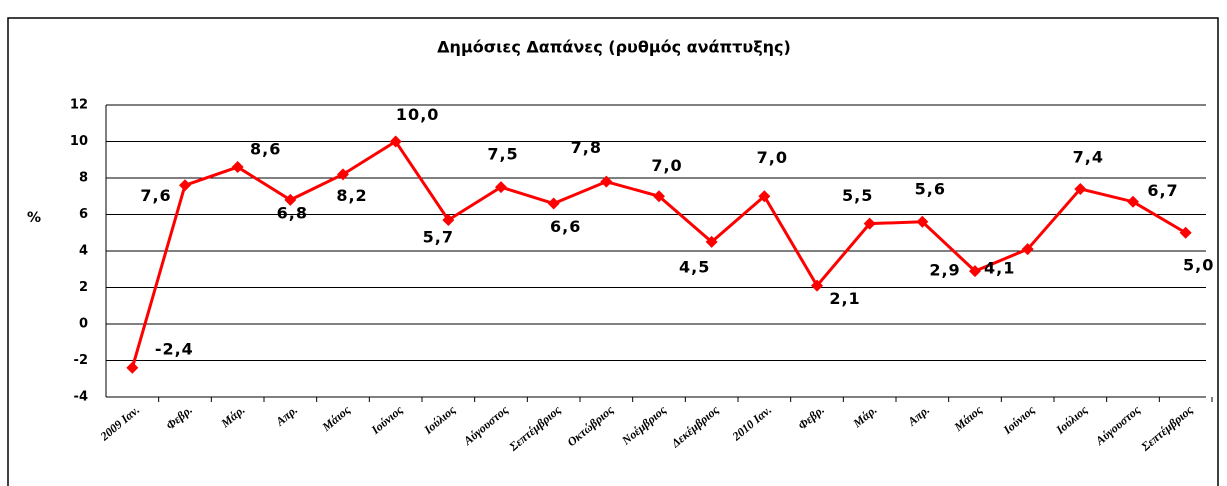 The image size is (1227, 486). I want to click on y-tick-label: 4, so click(83, 251).